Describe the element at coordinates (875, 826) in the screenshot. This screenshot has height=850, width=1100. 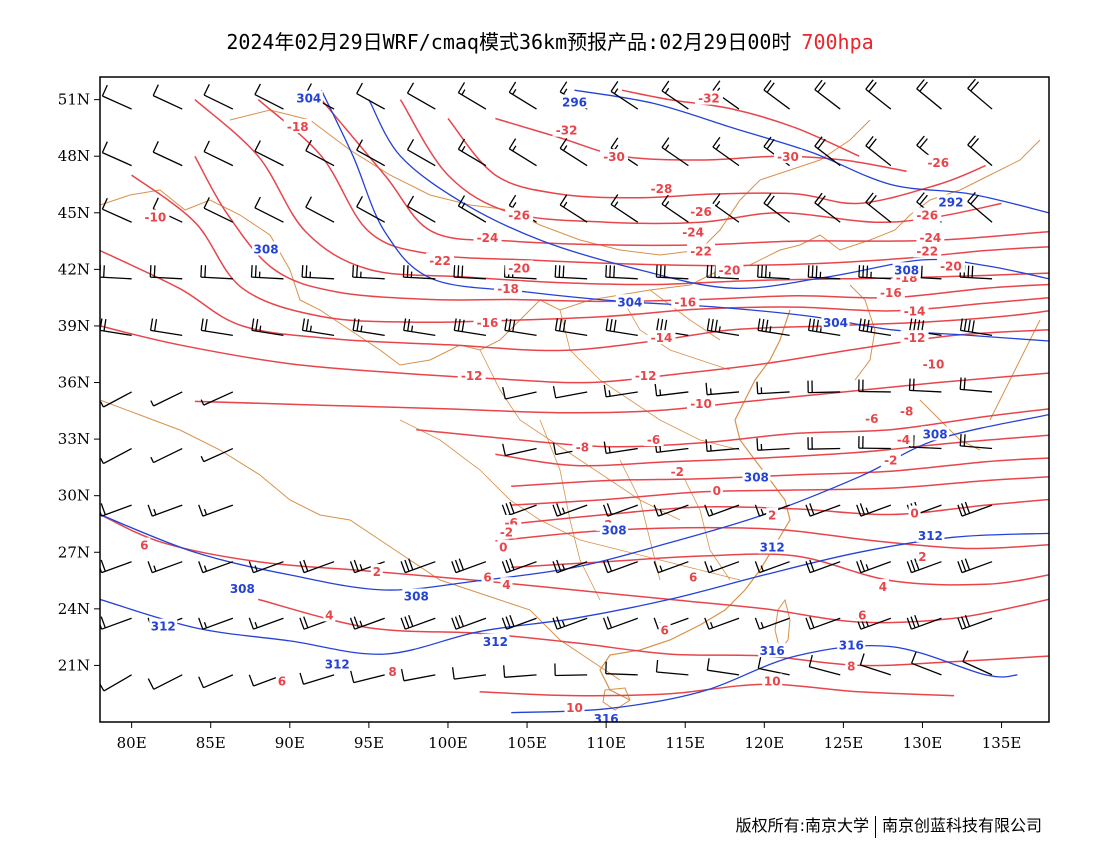
I see `footer-separator` at that location.